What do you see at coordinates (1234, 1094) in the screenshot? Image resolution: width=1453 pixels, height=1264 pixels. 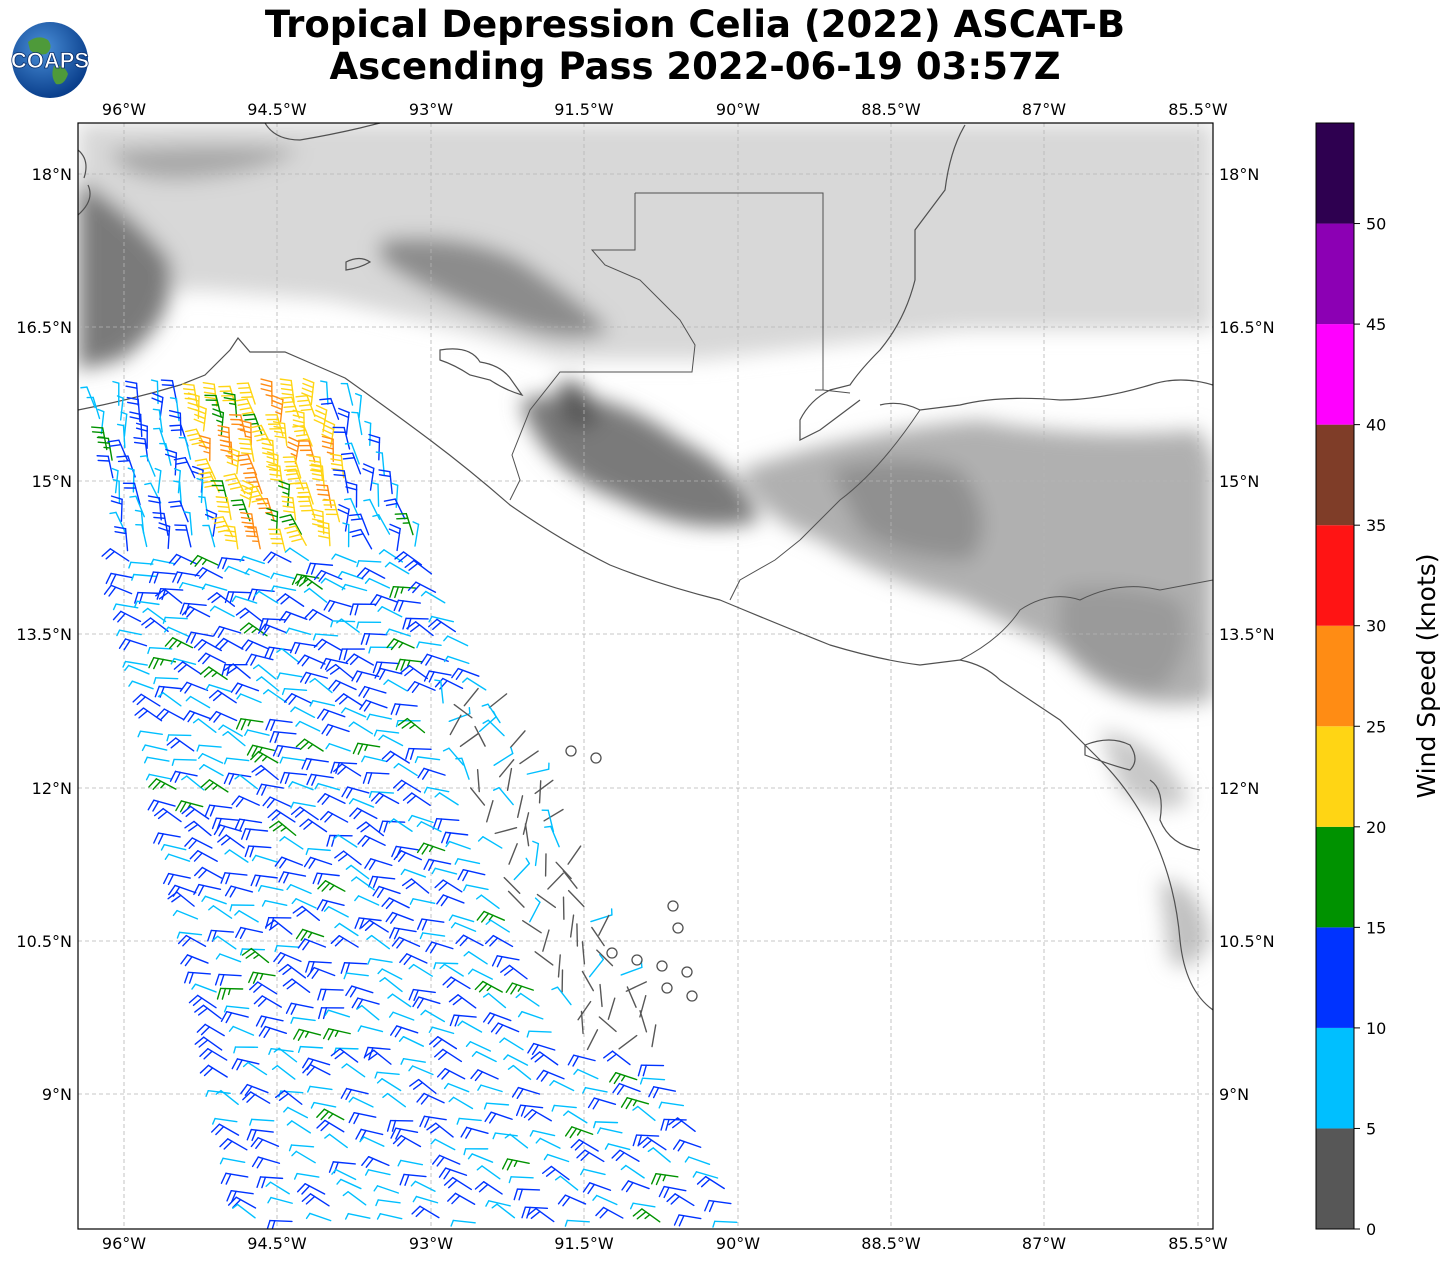 I see `lat-tick-label-right: 9°N` at bounding box center [1234, 1094].